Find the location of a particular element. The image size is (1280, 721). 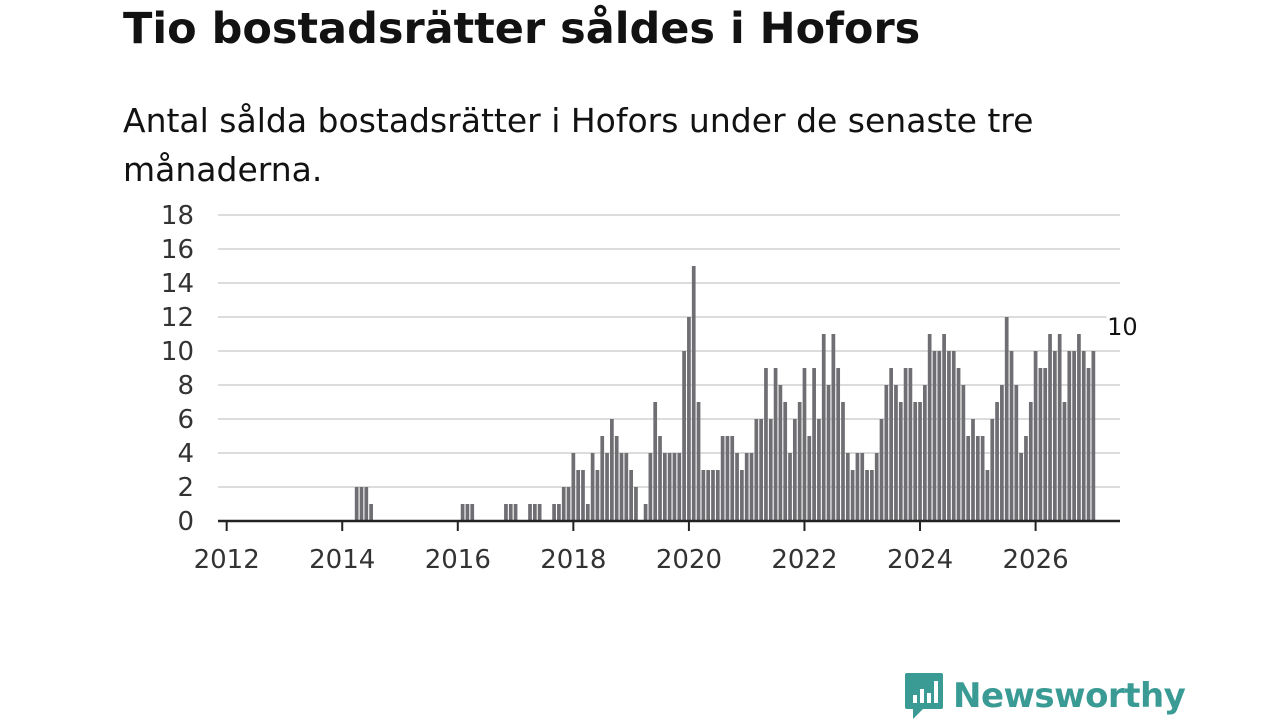

y-tick-label: 14 is located at coordinates (177, 284).